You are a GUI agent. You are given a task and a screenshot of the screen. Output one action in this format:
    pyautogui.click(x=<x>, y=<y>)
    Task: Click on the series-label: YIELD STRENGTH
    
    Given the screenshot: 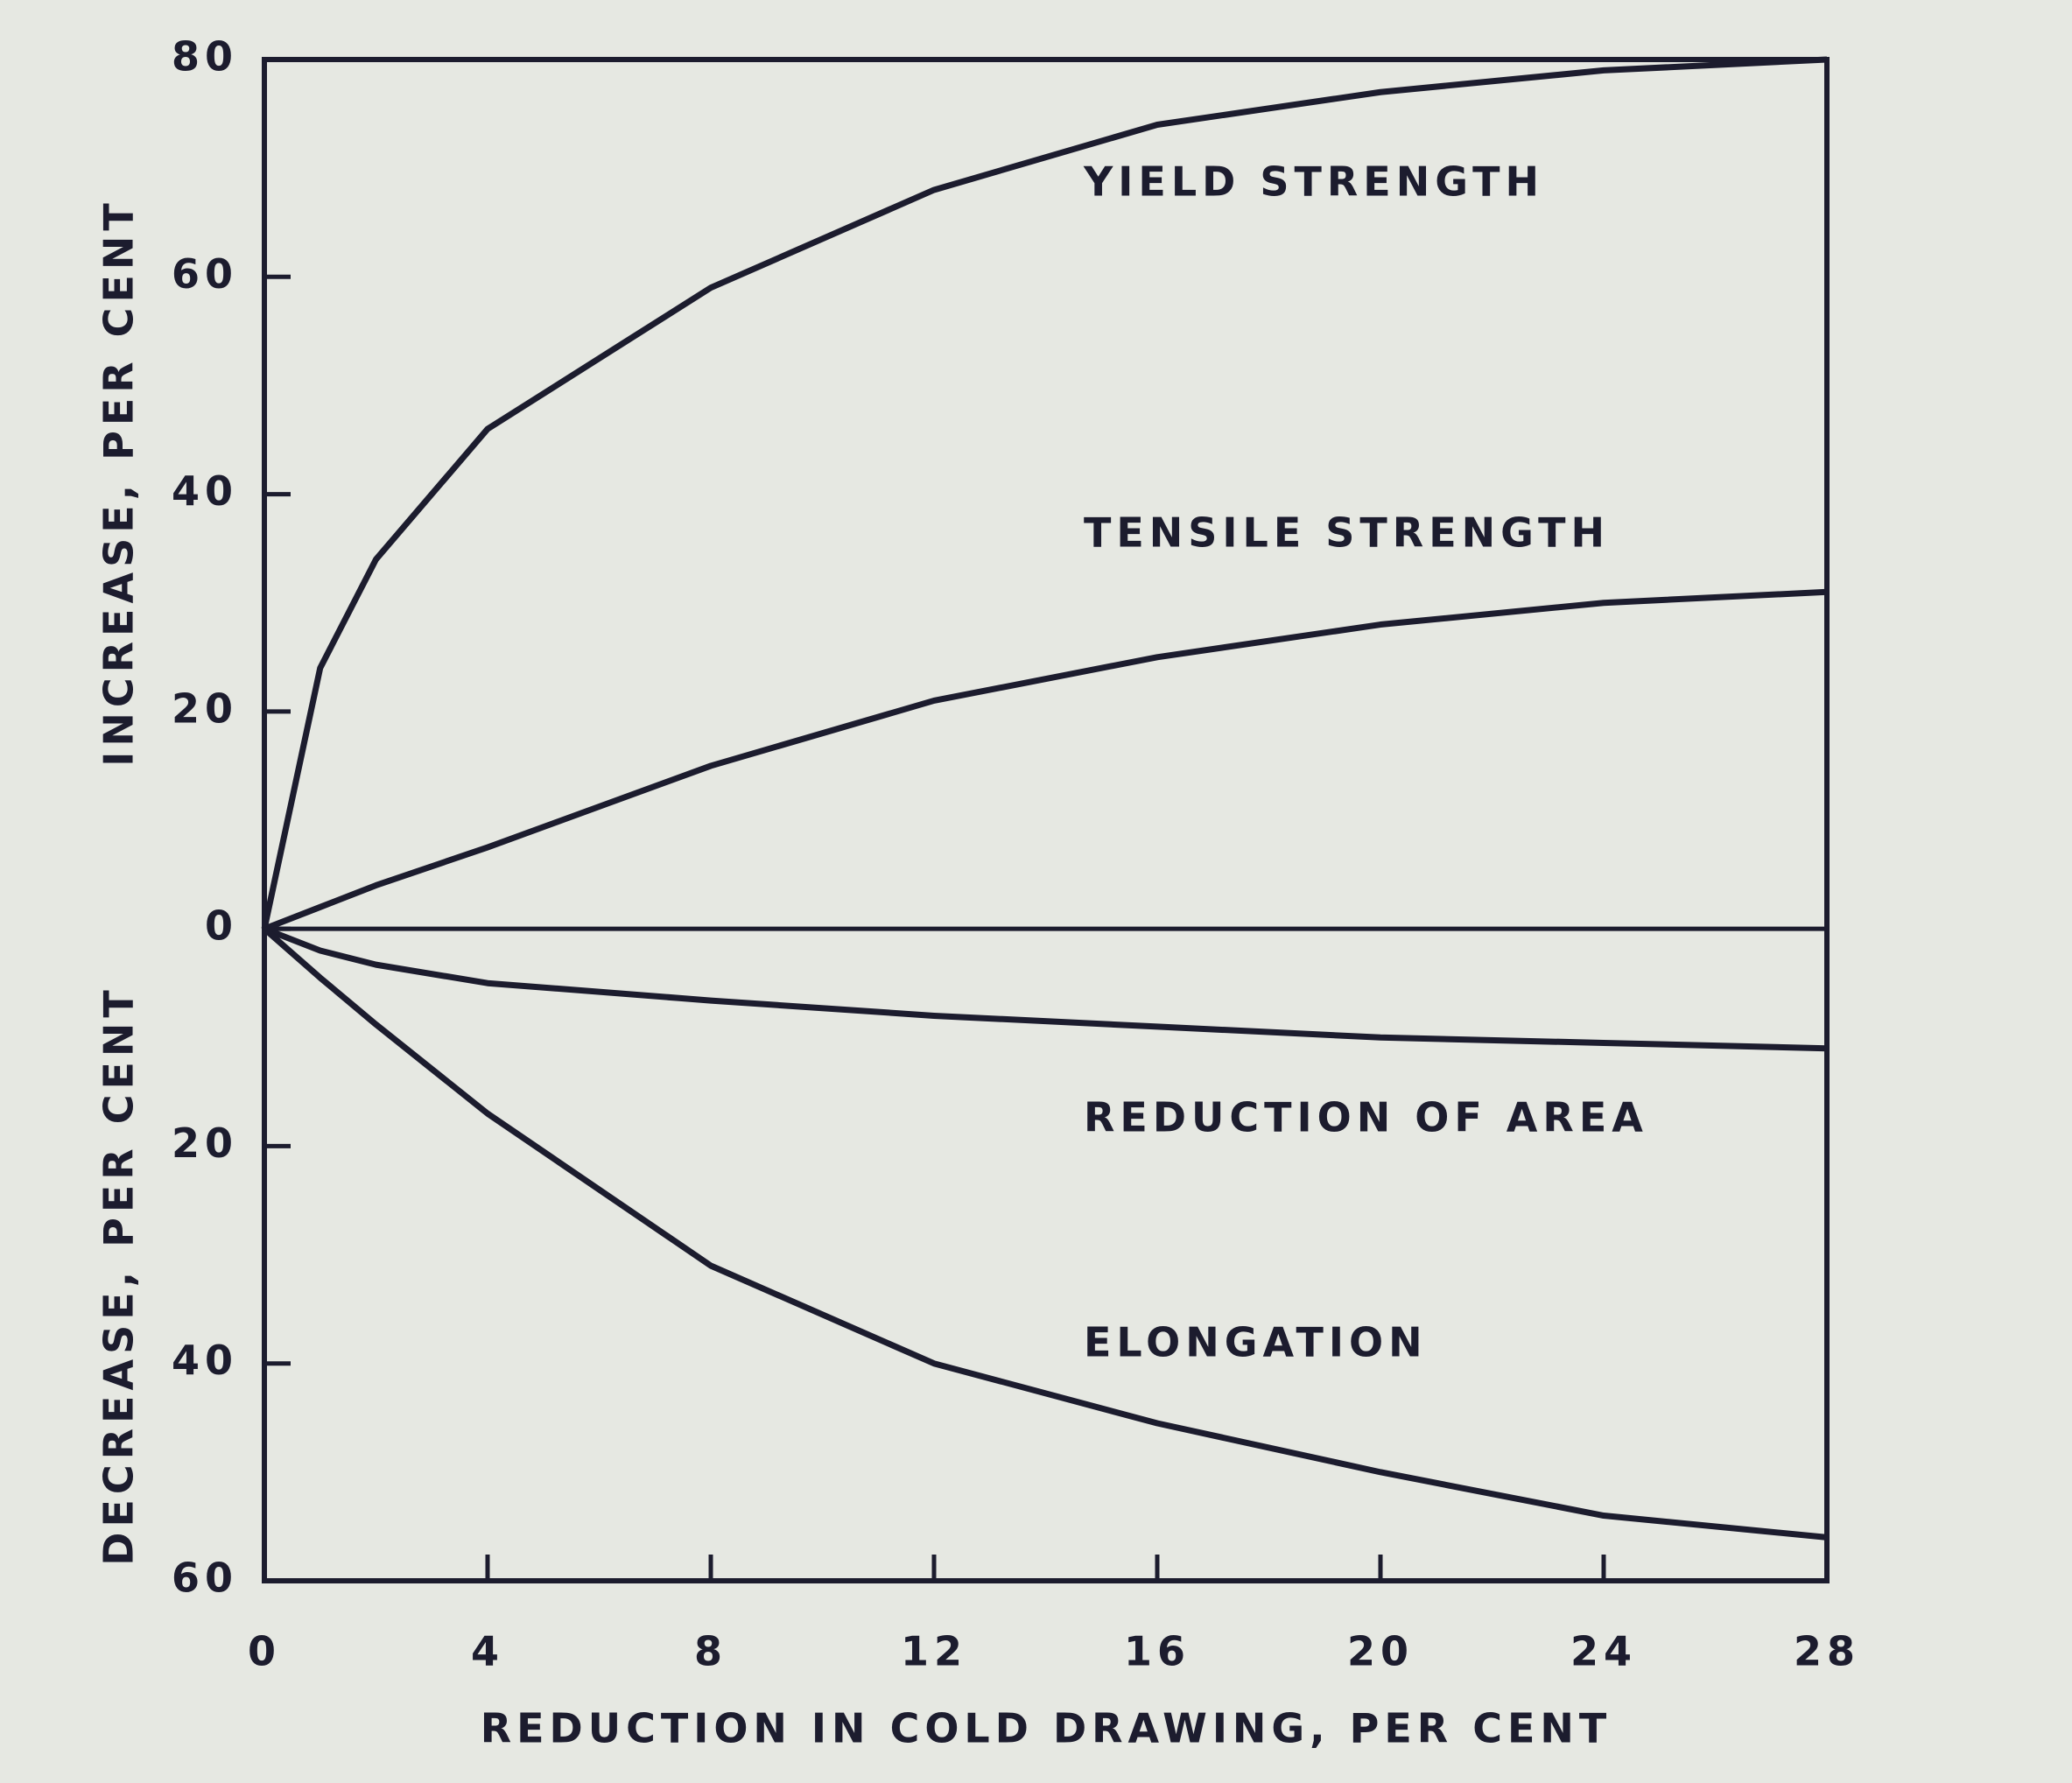 What is the action you would take?
    pyautogui.click(x=1314, y=182)
    